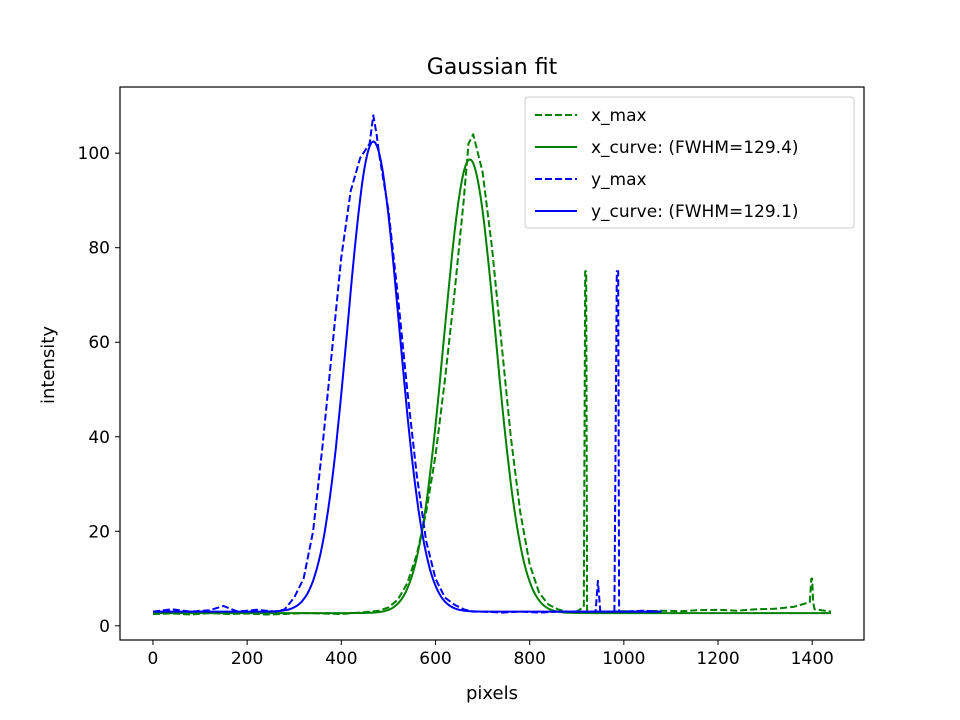 The width and height of the screenshot is (960, 720). I want to click on x-tick-label: 800, so click(529, 659).